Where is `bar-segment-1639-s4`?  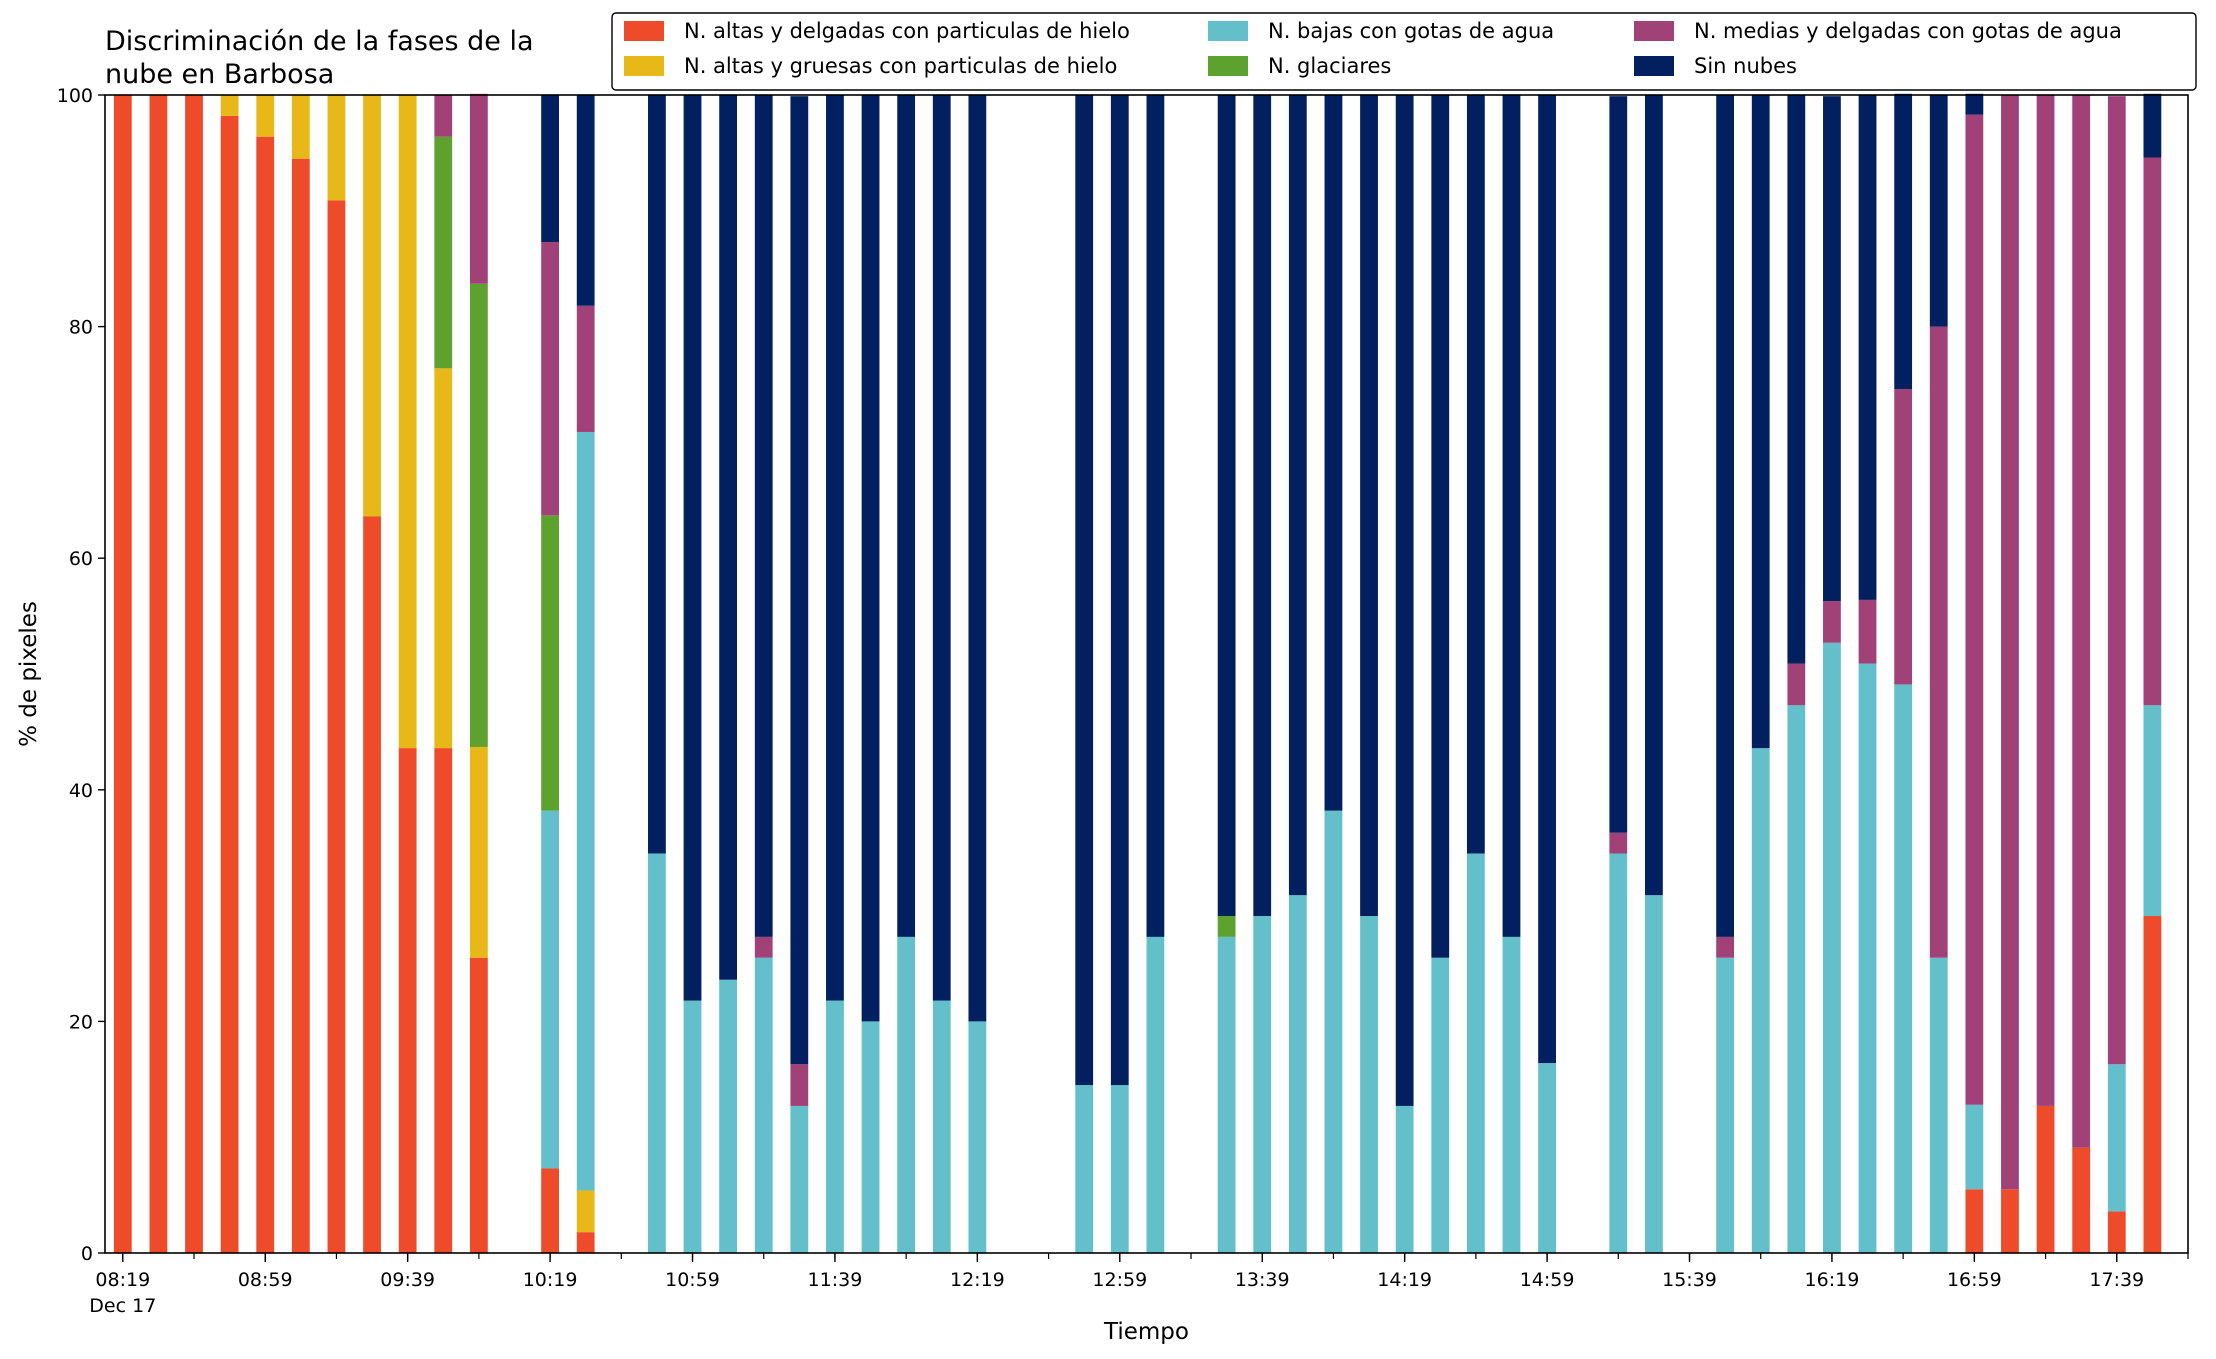
bar-segment-1639-s4 is located at coordinates (1903, 537).